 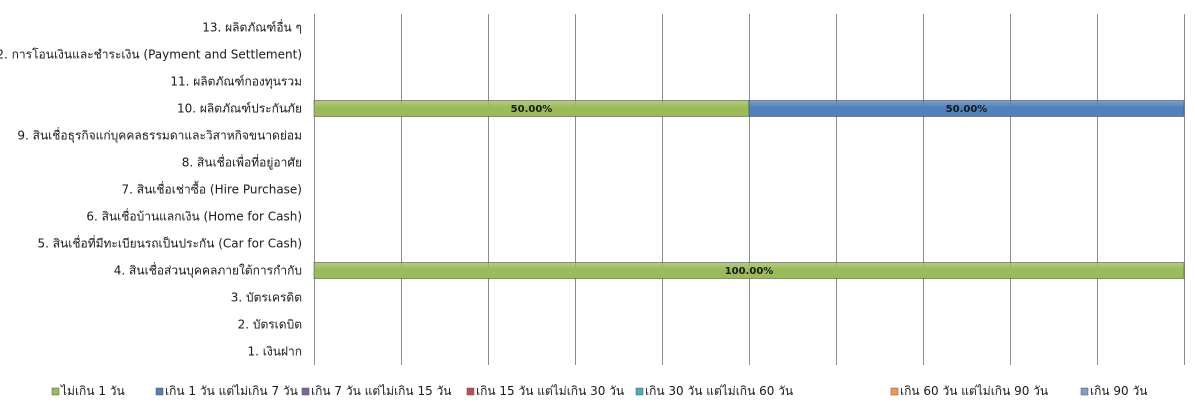 What do you see at coordinates (719, 391) in the screenshot?
I see `legend-label: เกิน 30 วัน แต่ไม่เกิน 60 วัน` at bounding box center [719, 391].